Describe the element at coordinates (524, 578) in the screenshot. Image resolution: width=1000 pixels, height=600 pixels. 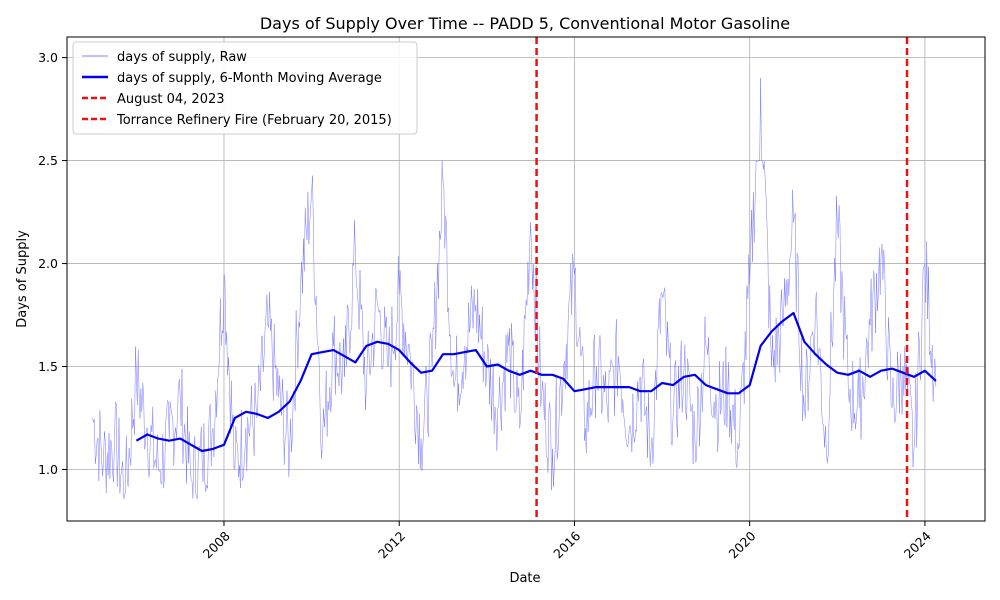
I see `x-axis-label: Date` at that location.